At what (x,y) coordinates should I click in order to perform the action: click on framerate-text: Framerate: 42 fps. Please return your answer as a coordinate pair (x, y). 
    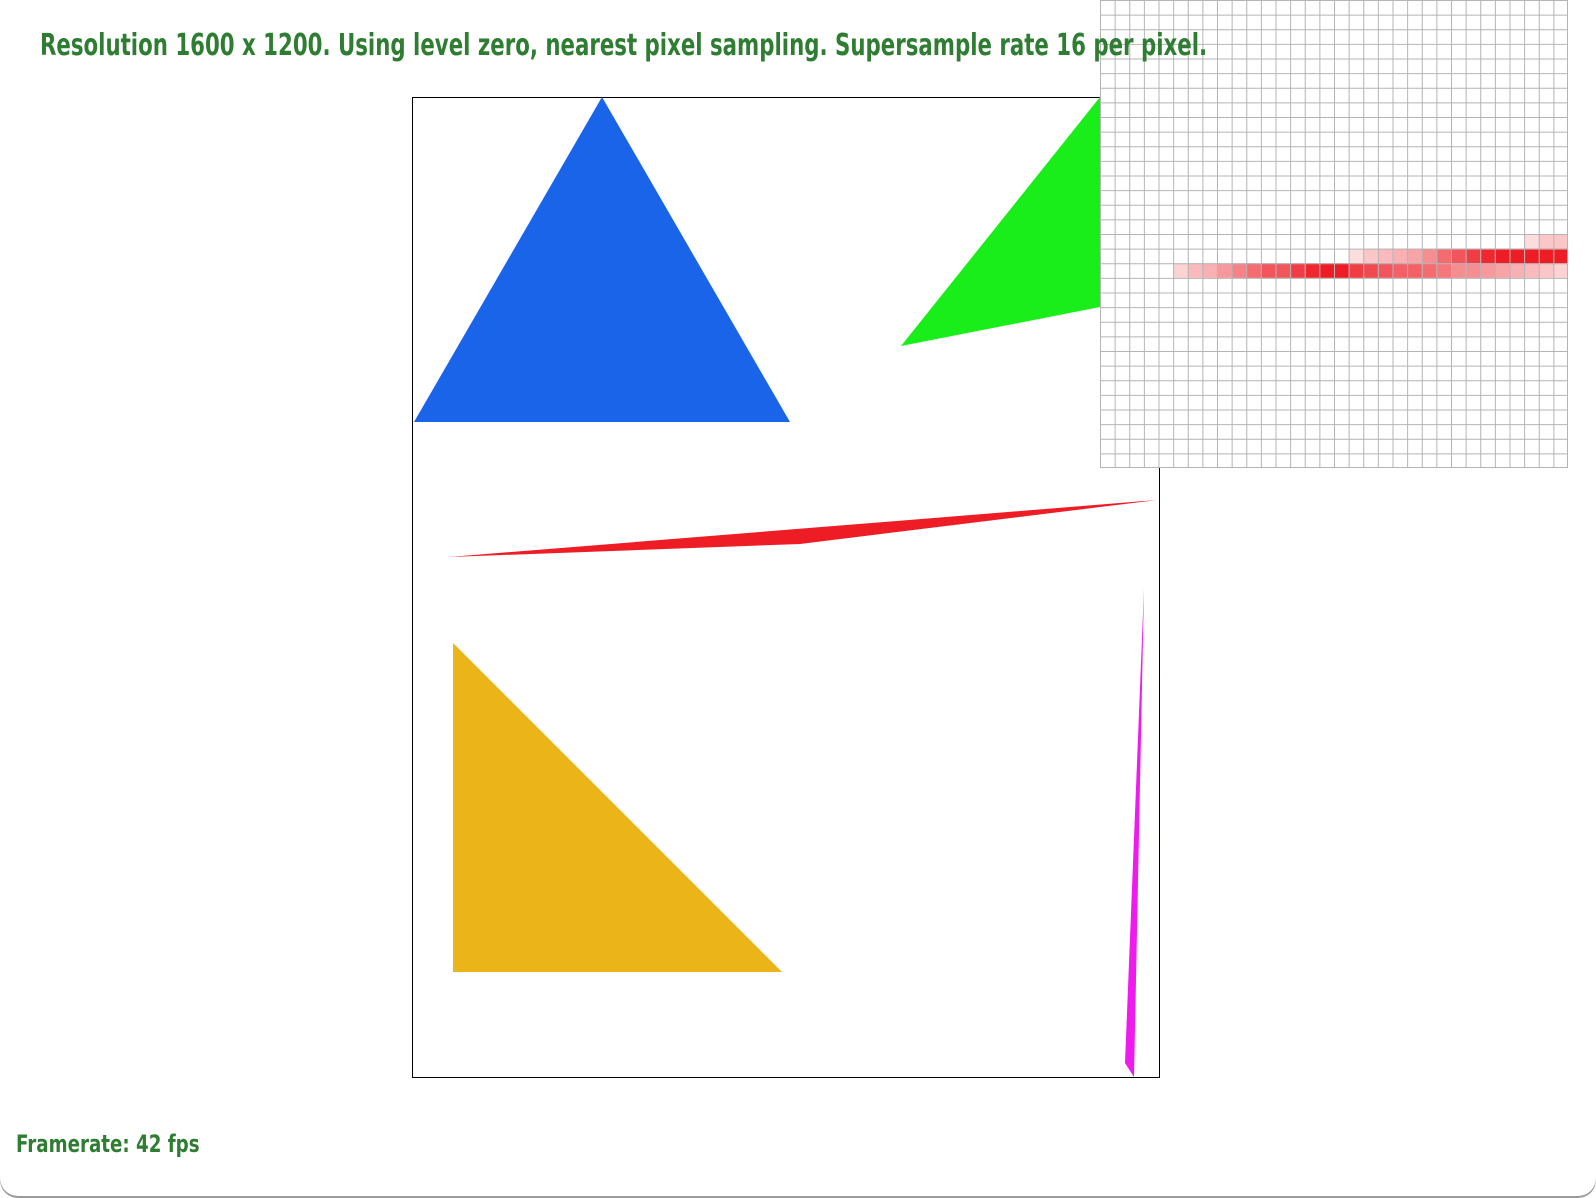
    Looking at the image, I should click on (108, 1144).